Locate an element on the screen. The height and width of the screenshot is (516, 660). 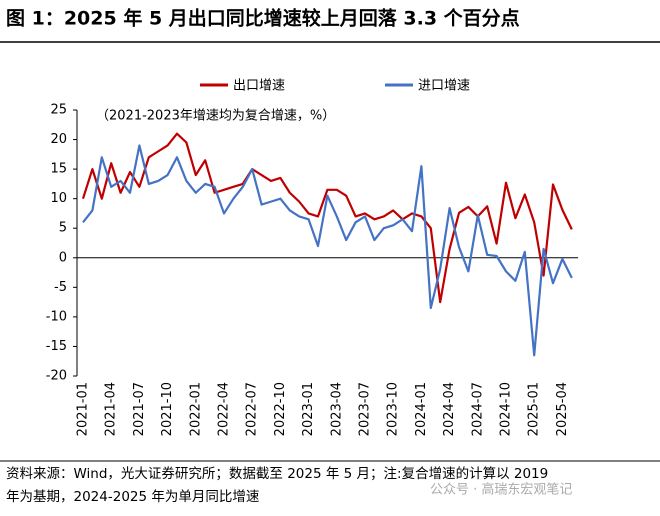
legend-label: 出口增速 is located at coordinates (259, 86).